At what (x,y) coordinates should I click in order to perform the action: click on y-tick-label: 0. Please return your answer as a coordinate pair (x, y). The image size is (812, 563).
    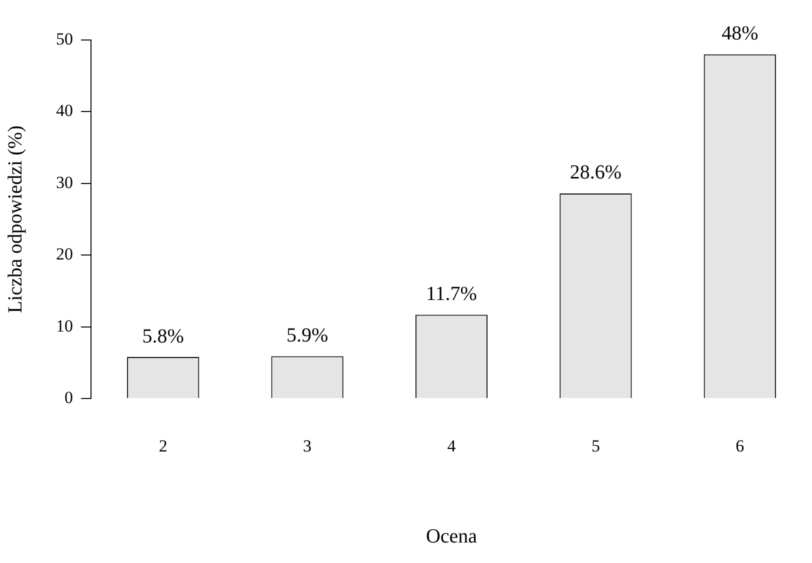
    Looking at the image, I should click on (68, 398).